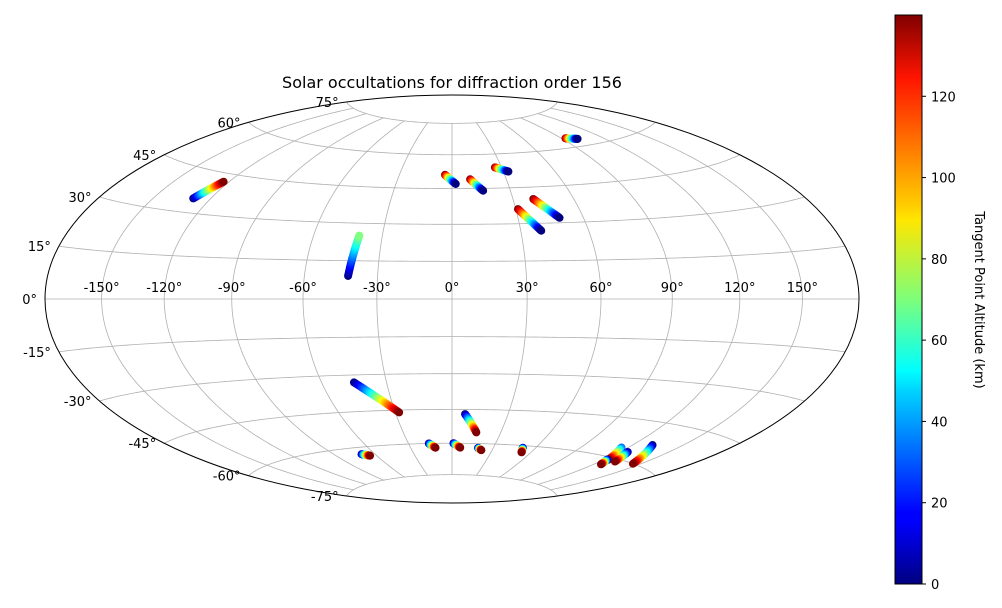  What do you see at coordinates (142, 444) in the screenshot?
I see `latitude-tick-label: -45°` at bounding box center [142, 444].